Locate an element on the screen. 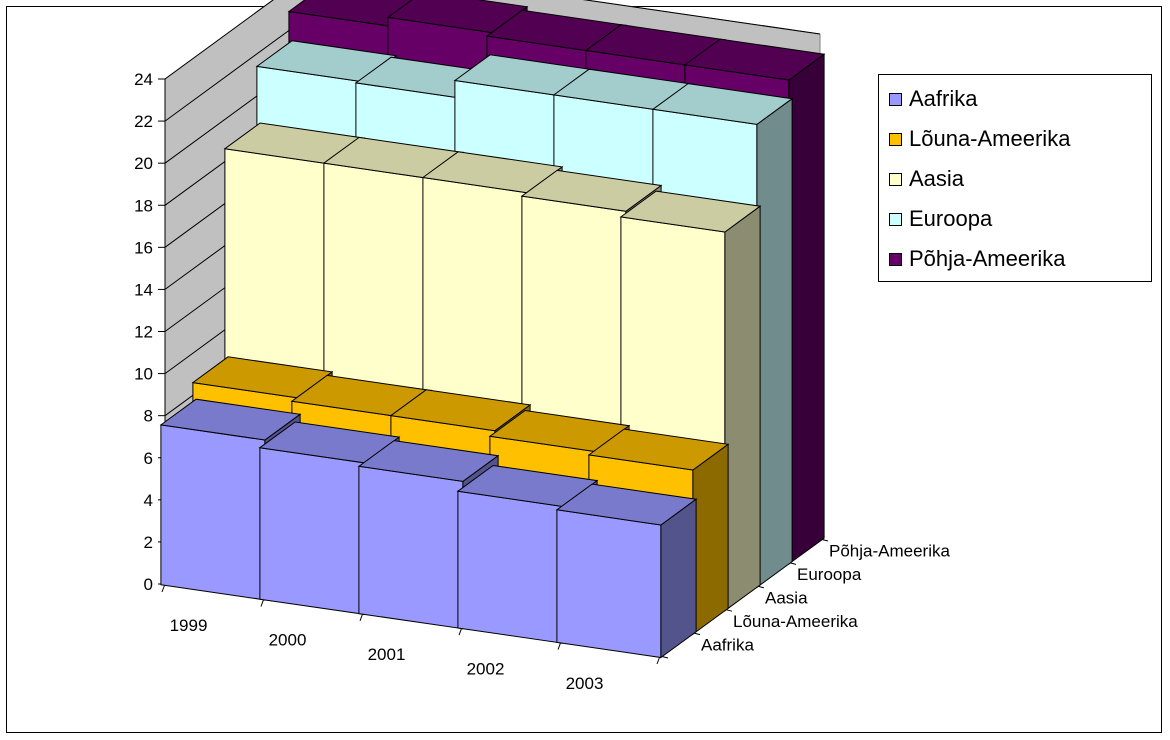 This screenshot has width=1170, height=740. depth-tick-label: Aasia is located at coordinates (786, 598).